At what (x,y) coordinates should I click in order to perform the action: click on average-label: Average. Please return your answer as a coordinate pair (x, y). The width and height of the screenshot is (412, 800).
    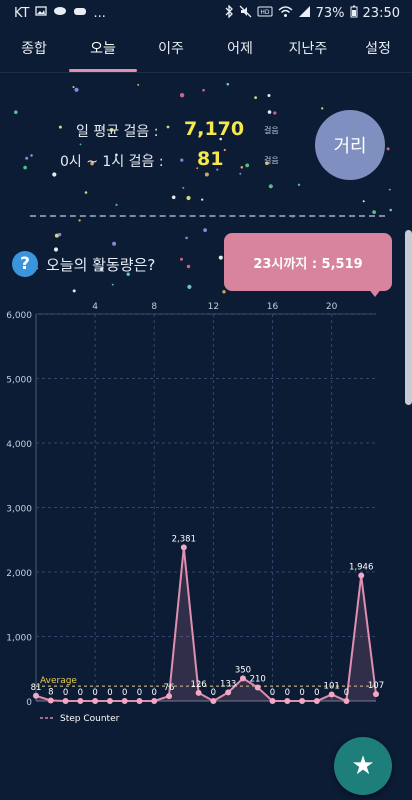
    Looking at the image, I should click on (58, 681).